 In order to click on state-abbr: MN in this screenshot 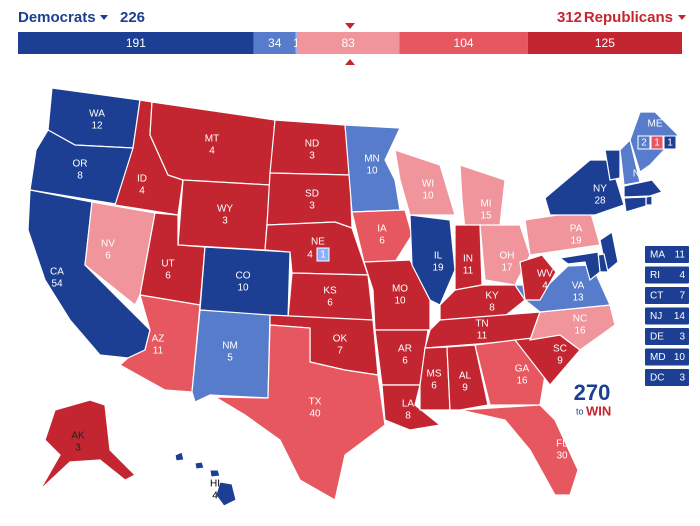, I will do `click(372, 159)`.